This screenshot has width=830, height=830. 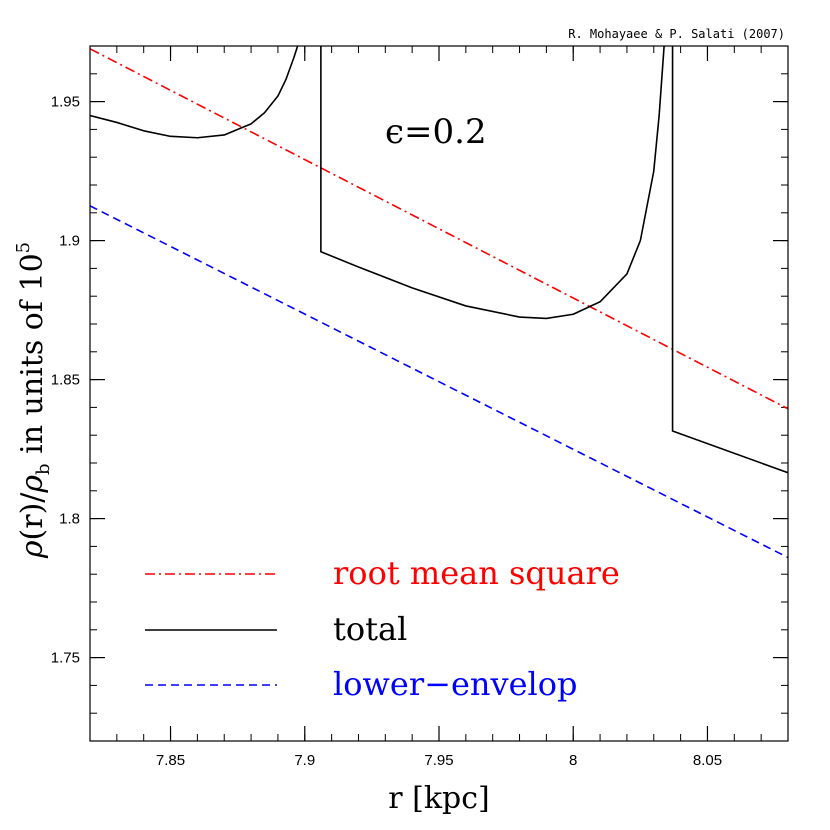 What do you see at coordinates (65, 380) in the screenshot?
I see `y-tick-label: 1.85` at bounding box center [65, 380].